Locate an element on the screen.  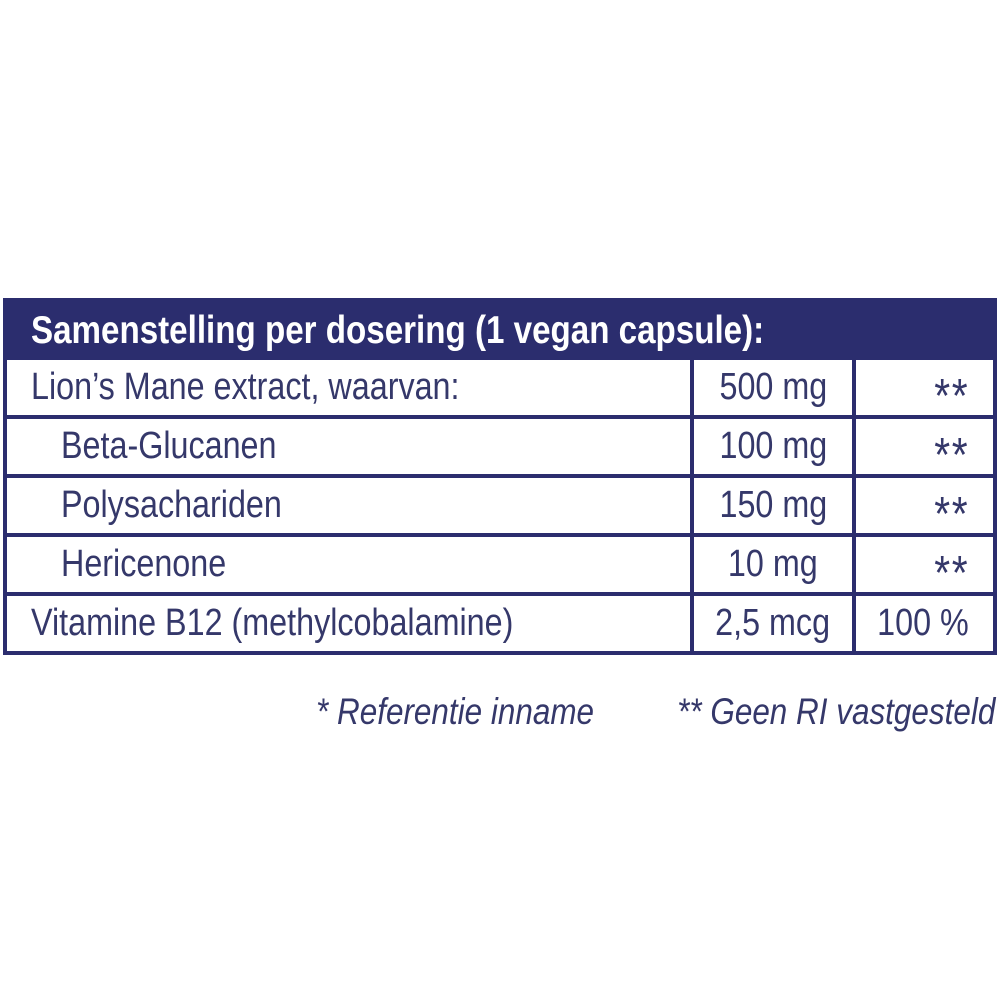
ingredient-cell: Vitamine B12 (methylcobalamine) is located at coordinates (348, 623).